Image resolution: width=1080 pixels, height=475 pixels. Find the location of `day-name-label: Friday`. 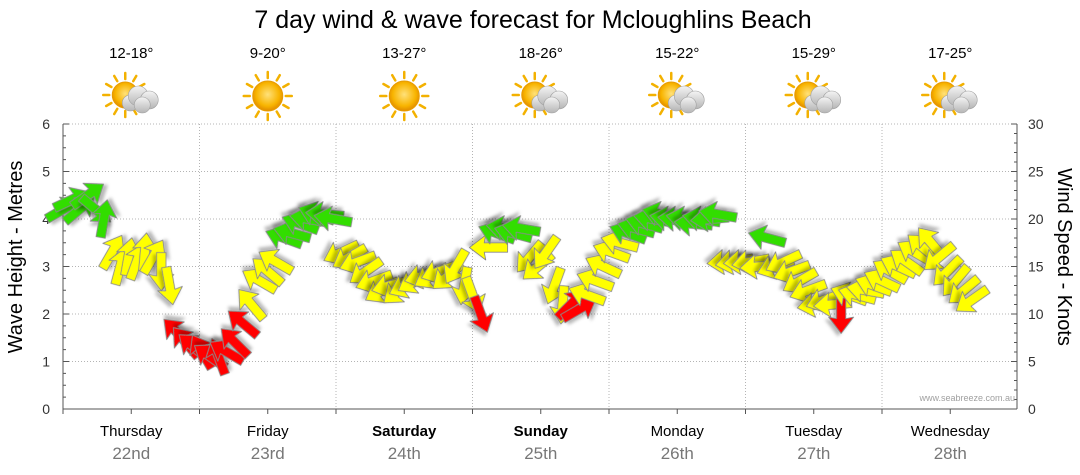

day-name-label: Friday is located at coordinates (268, 431).